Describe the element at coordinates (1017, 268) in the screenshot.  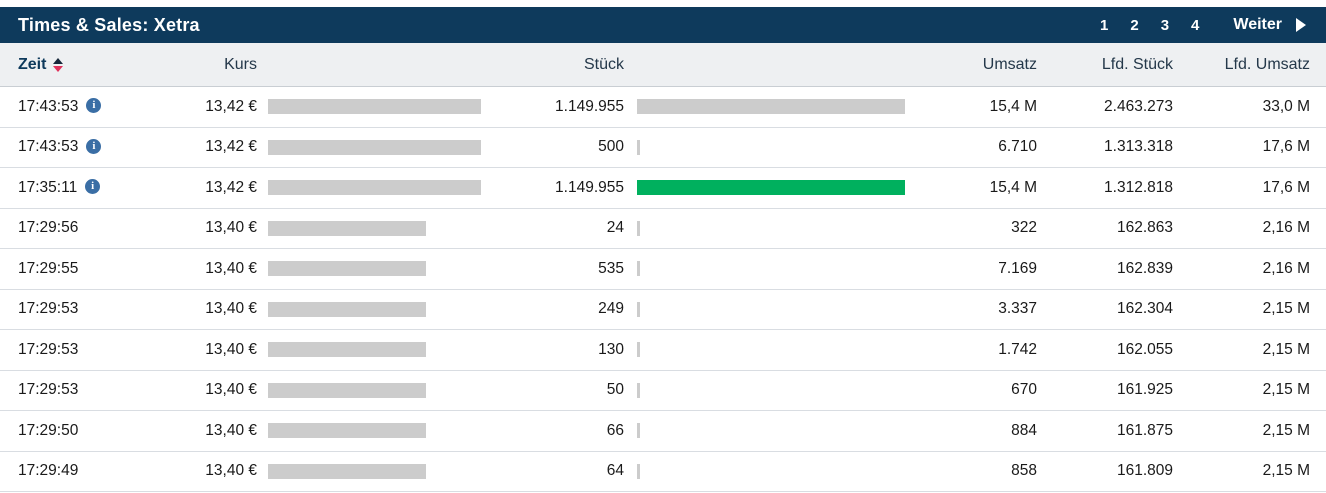
I see `umsatz-value: 7.169` at that location.